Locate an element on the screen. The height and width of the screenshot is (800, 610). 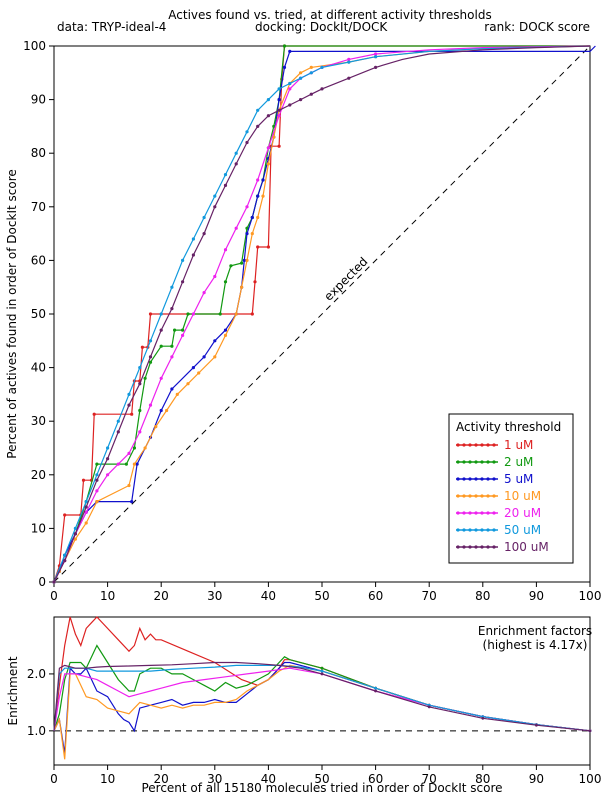
main-x-tick-label: 20 is located at coordinates (161, 596).